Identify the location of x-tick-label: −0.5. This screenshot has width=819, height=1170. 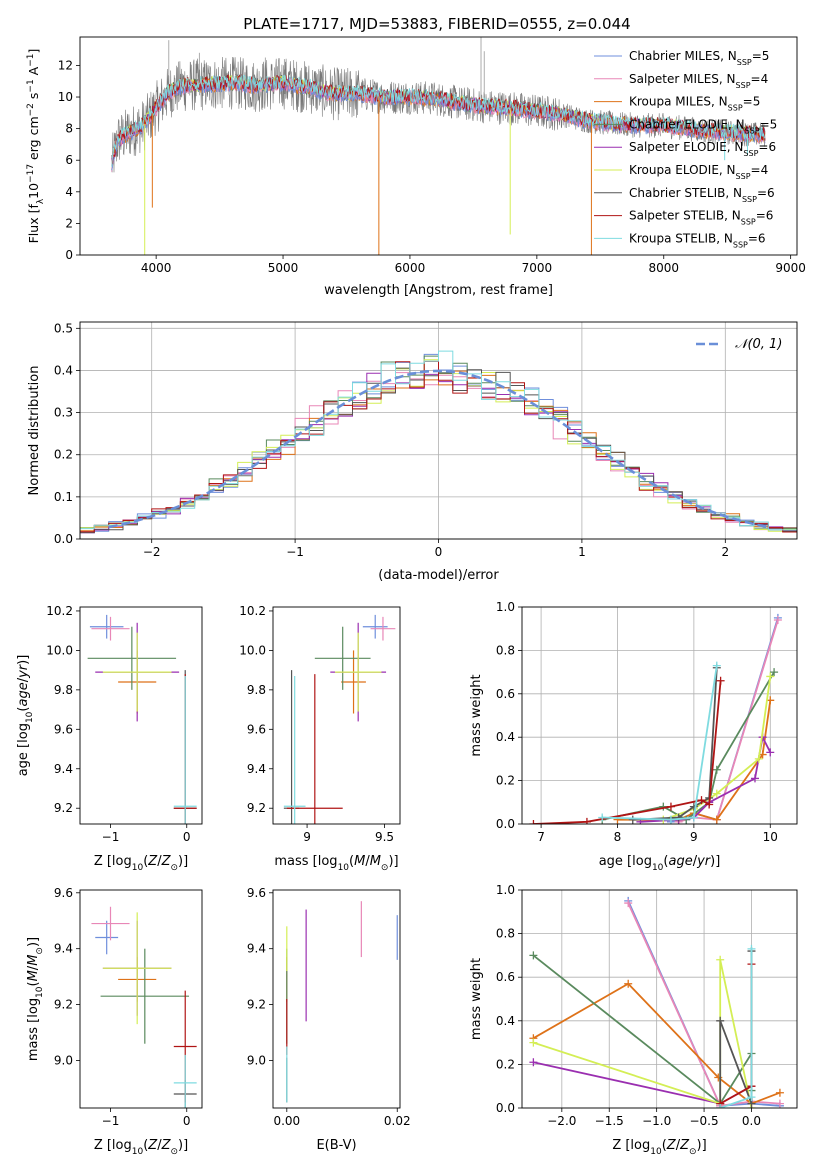
(703, 1121).